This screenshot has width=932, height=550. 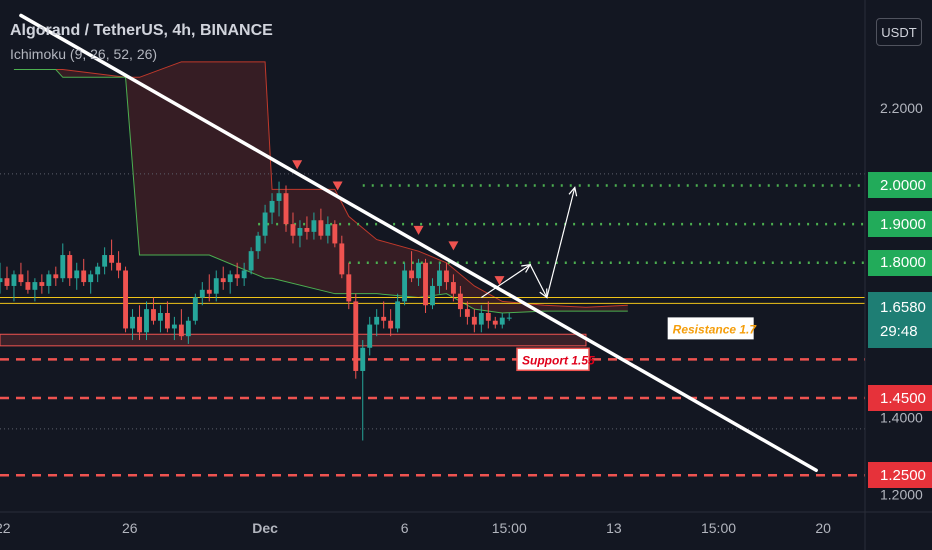 I want to click on price-tag: 1.8000, so click(x=900, y=262).